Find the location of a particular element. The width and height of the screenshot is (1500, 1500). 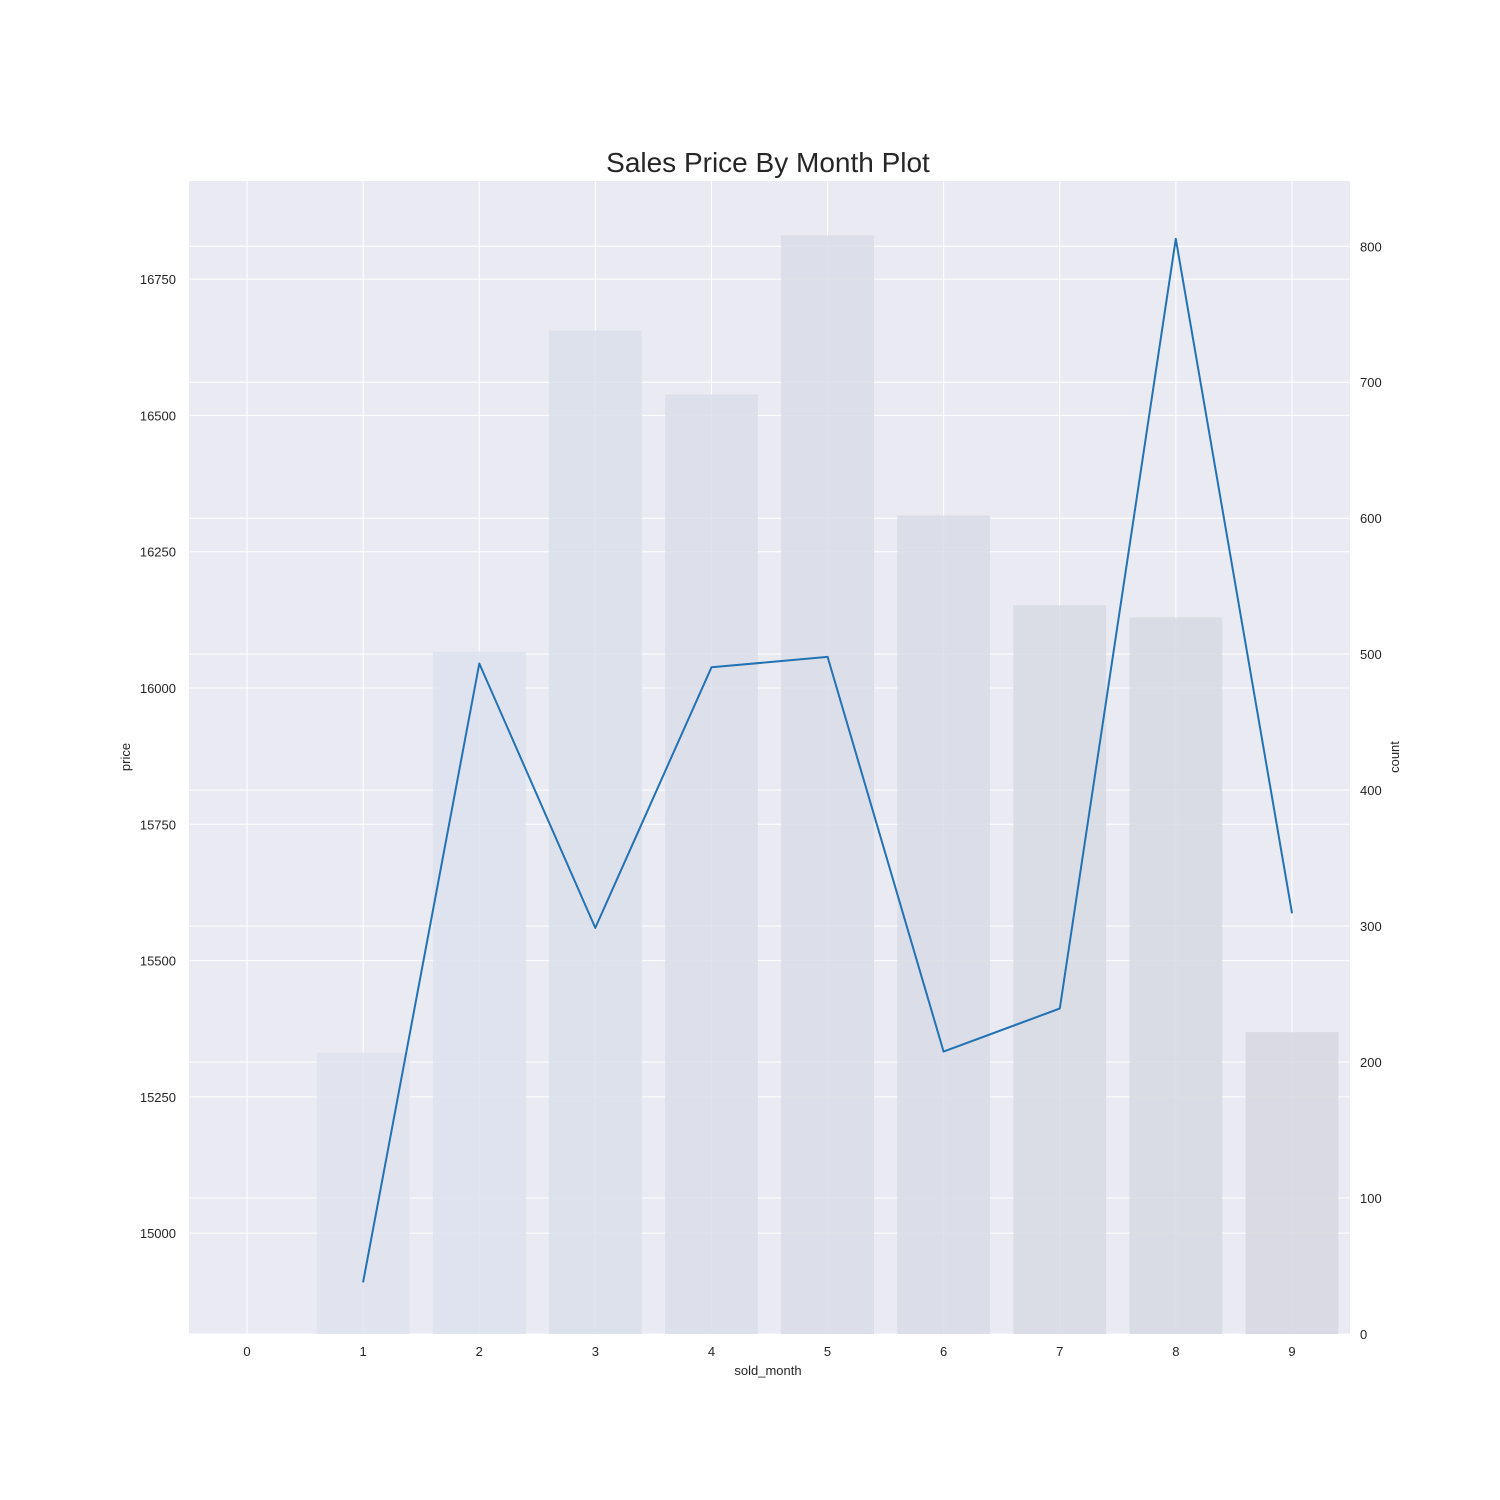

right-tick-label: 100 is located at coordinates (1371, 1198).